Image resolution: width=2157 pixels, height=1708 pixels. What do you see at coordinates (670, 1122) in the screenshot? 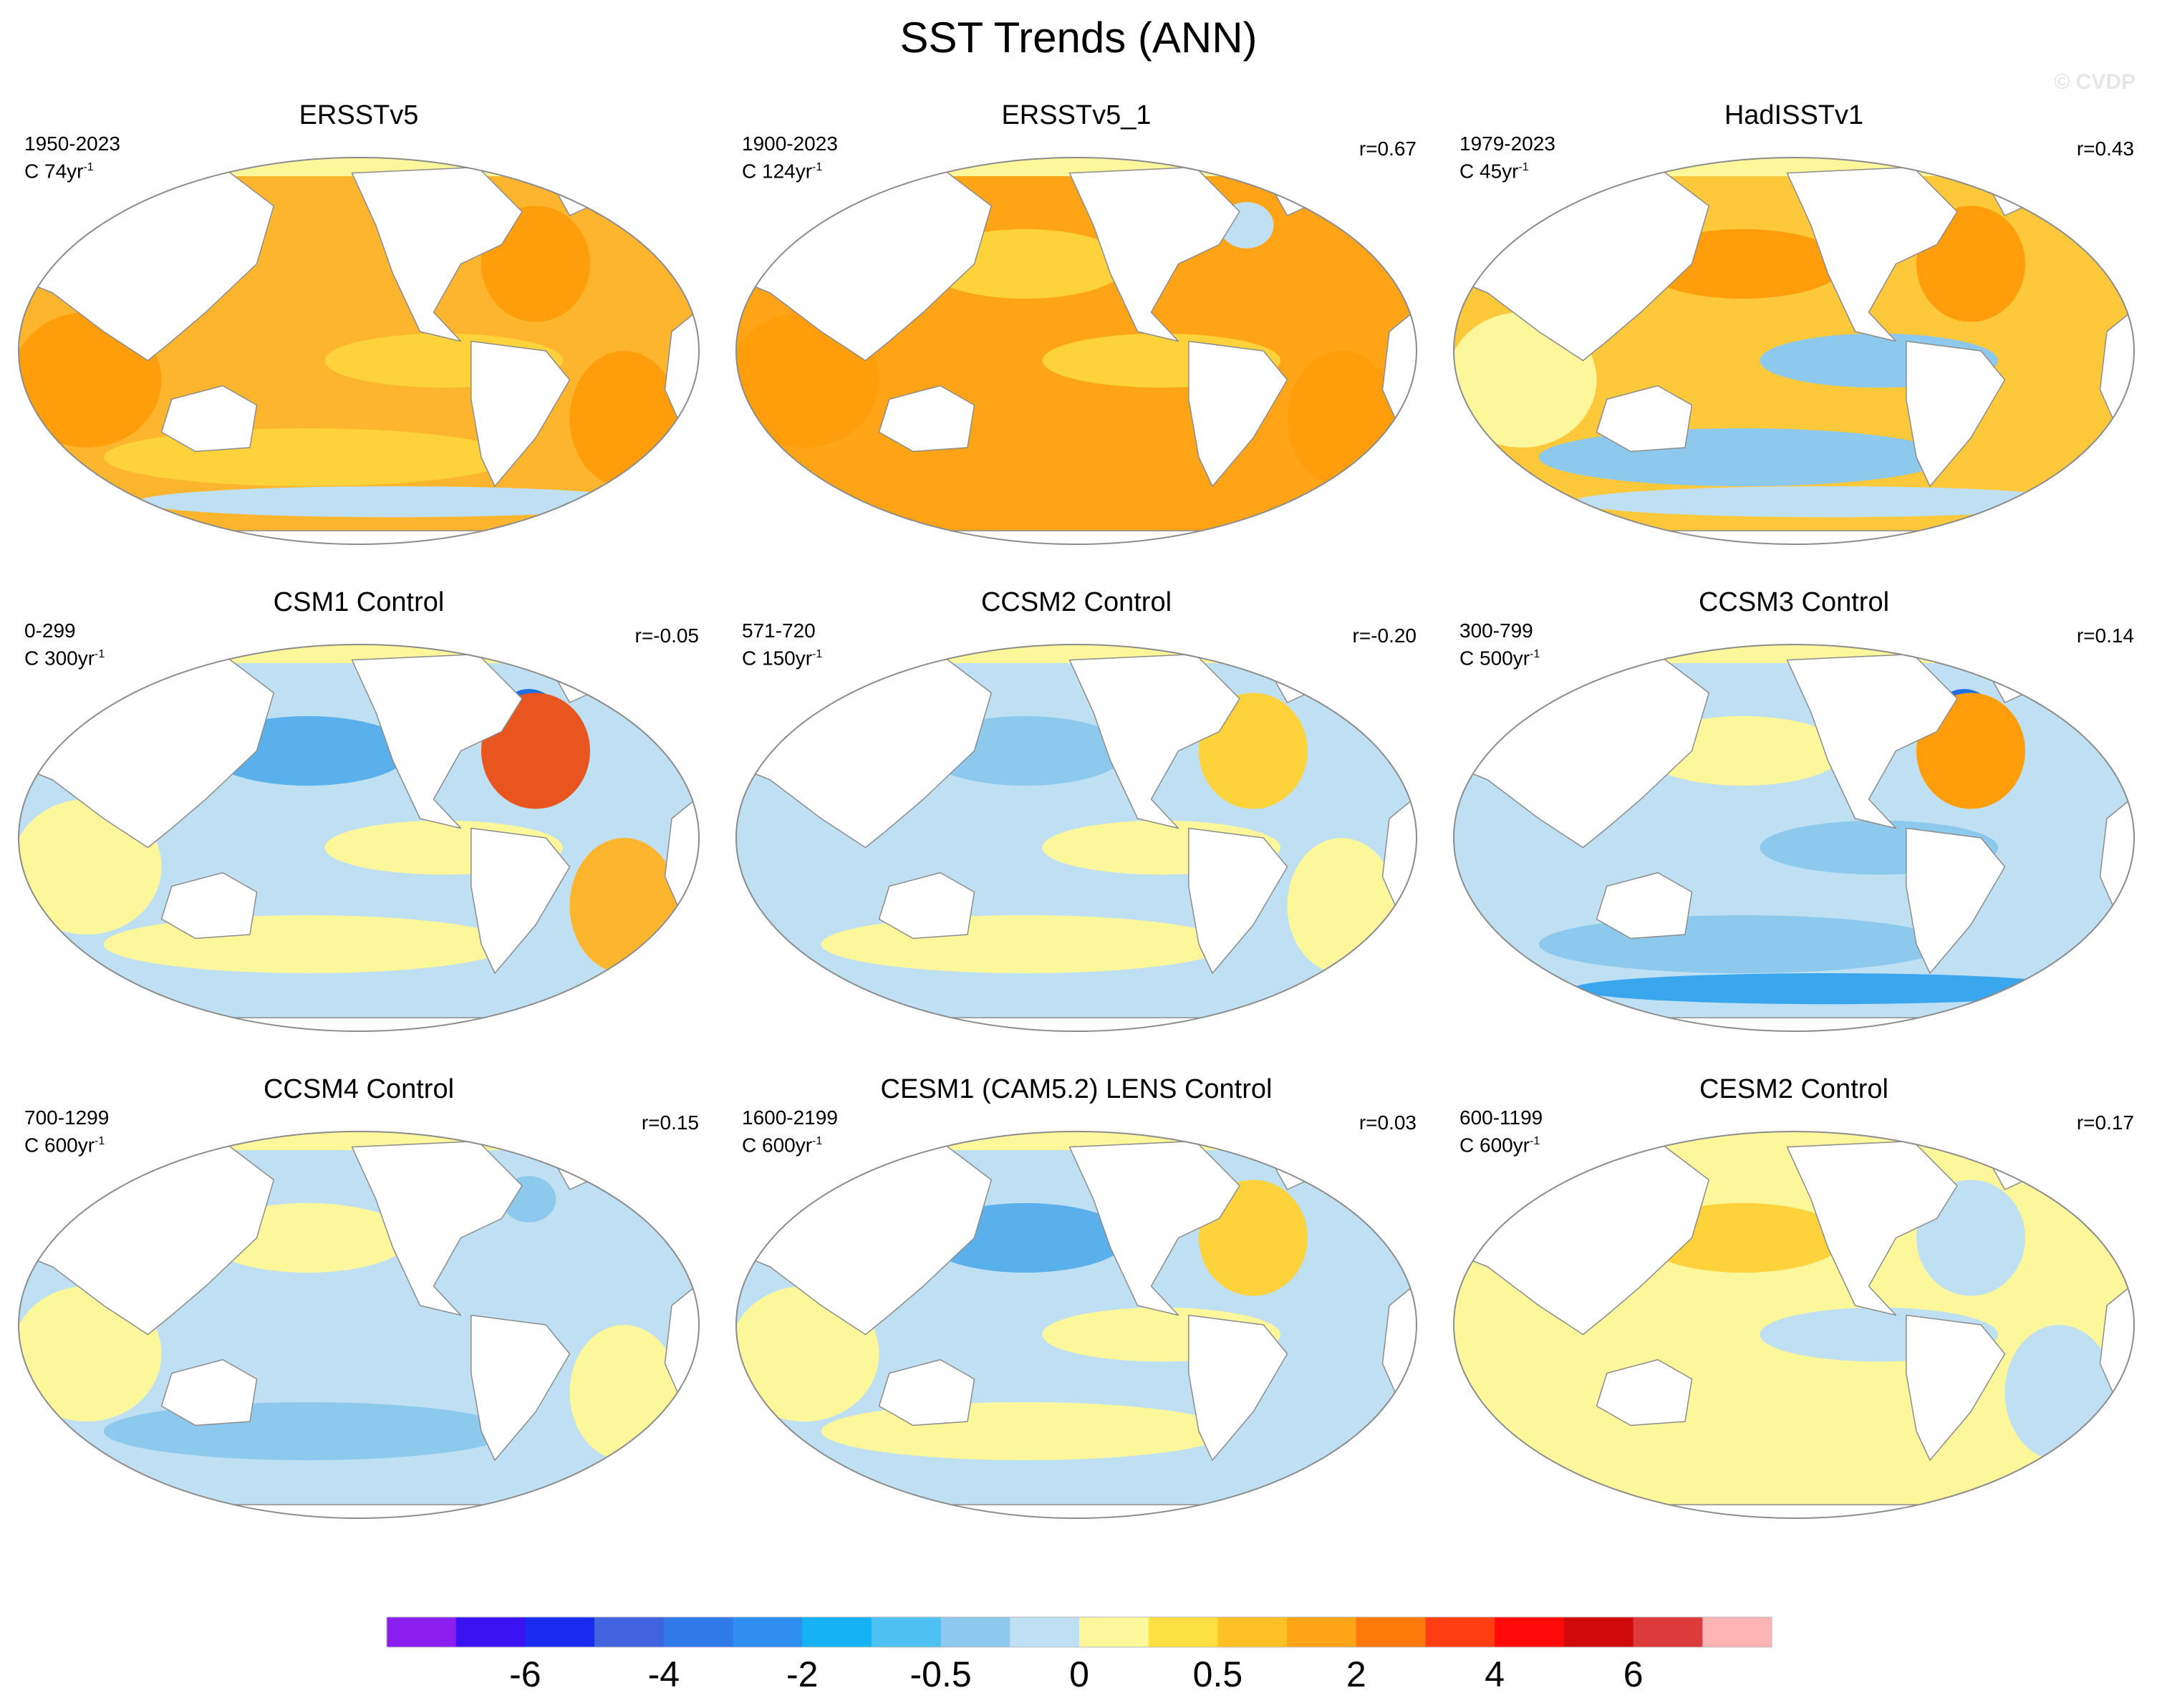
I see `correlation-label: r=0.15` at bounding box center [670, 1122].